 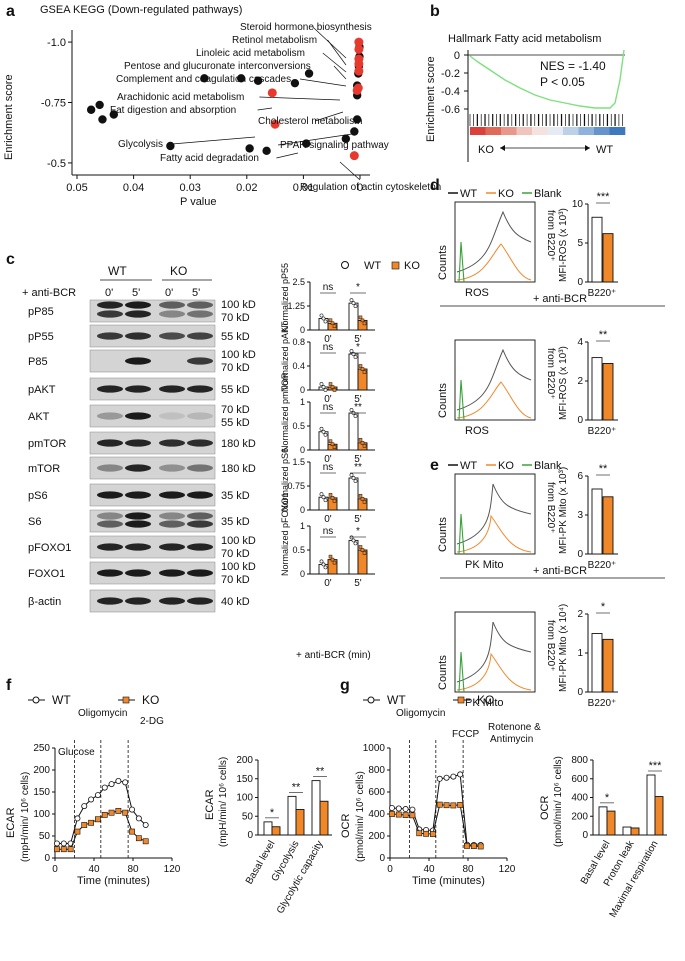 I want to click on quant-xtick-label: 5', so click(x=358, y=339).